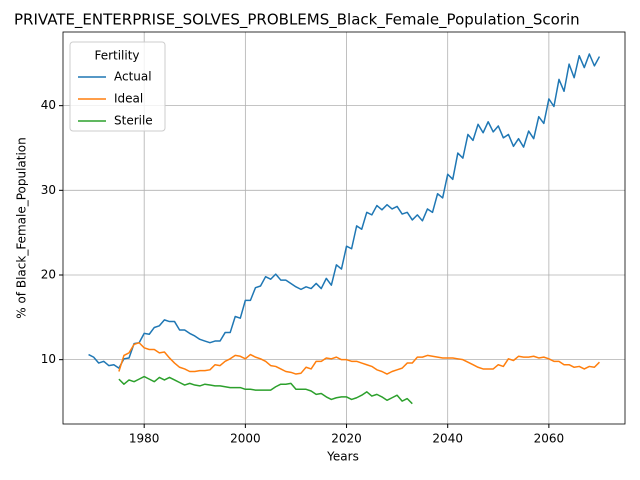 This screenshot has height=480, width=640. Describe the element at coordinates (342, 457) in the screenshot. I see `x-axis-label: Years` at that location.